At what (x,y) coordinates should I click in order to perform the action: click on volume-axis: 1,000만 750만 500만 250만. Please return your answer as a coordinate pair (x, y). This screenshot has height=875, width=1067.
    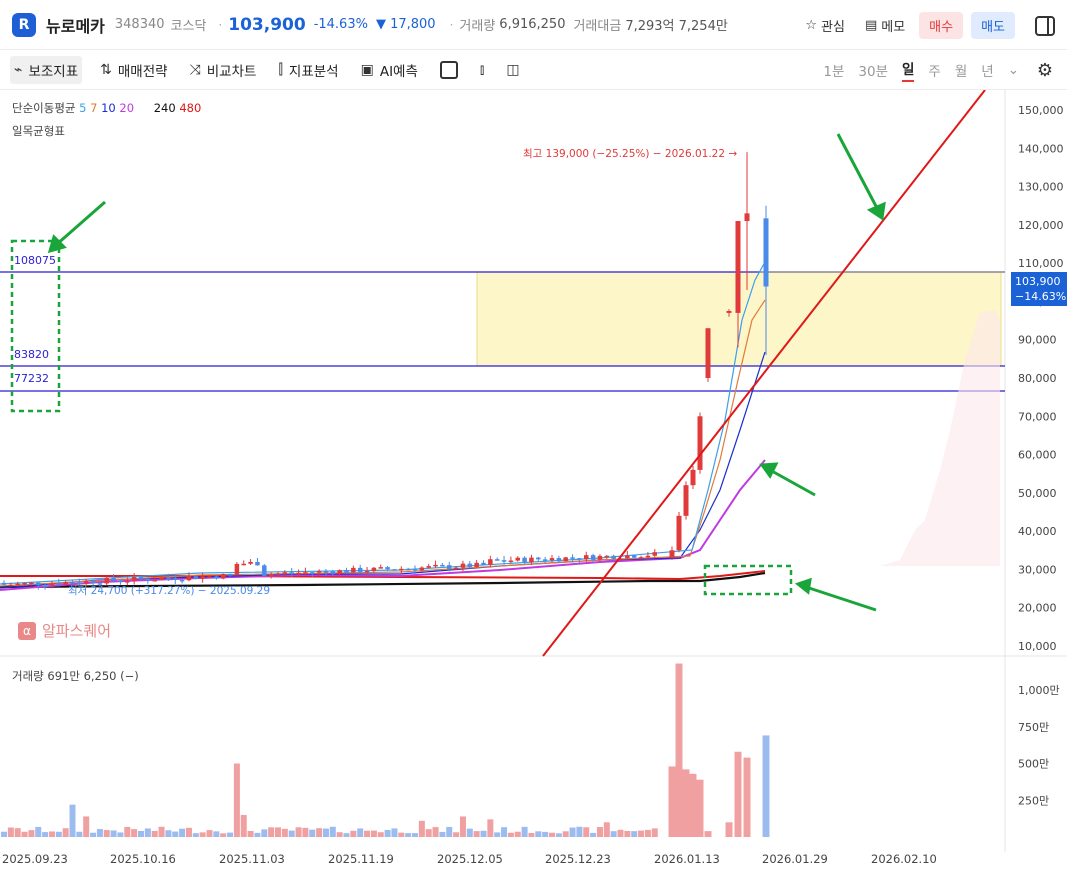
    Looking at the image, I should click on (1039, 745).